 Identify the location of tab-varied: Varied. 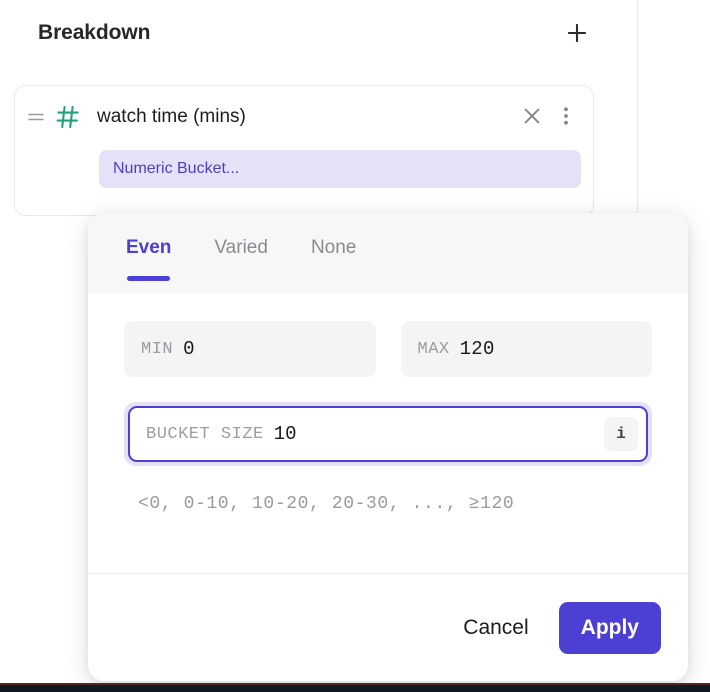
(241, 259).